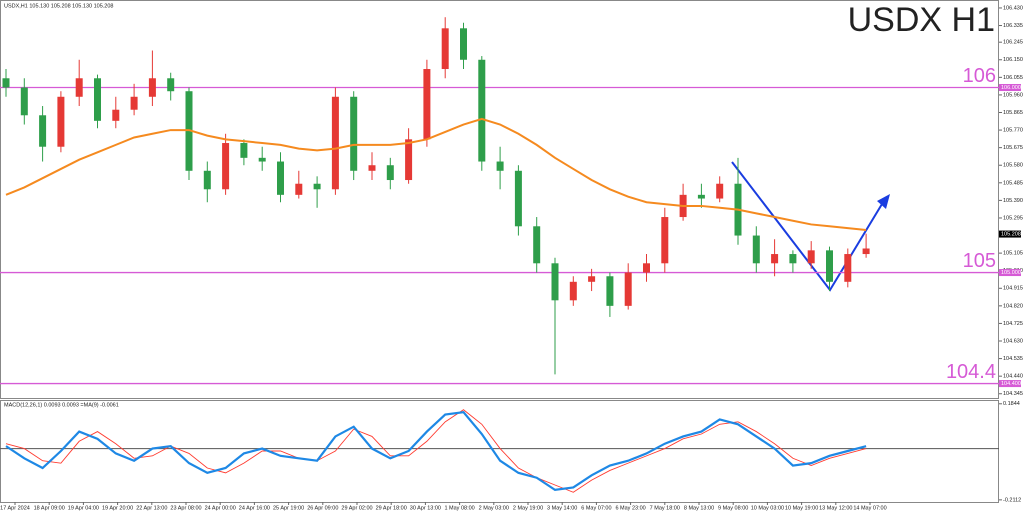 Image resolution: width=1024 pixels, height=514 pixels. Describe the element at coordinates (151, 508) in the screenshot. I see `x-tick-label: 22 Apr 13:00` at that location.